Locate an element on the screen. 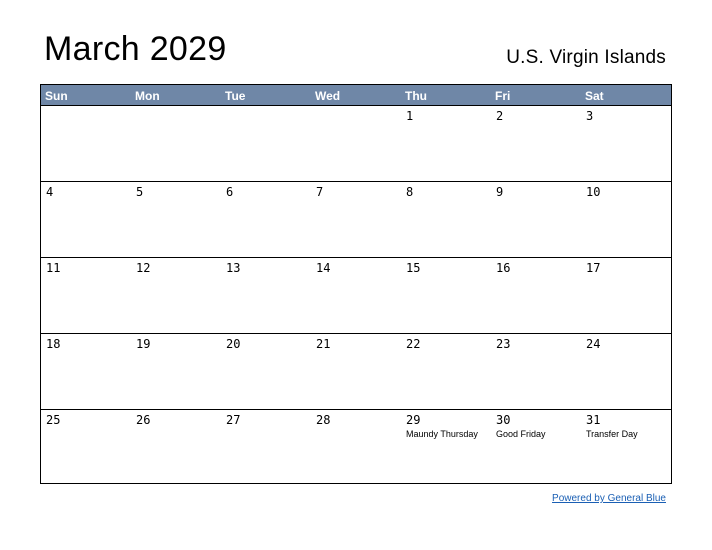 The width and height of the screenshot is (712, 550). week-row: 11 12 13 14 15 16 17 is located at coordinates (356, 296).